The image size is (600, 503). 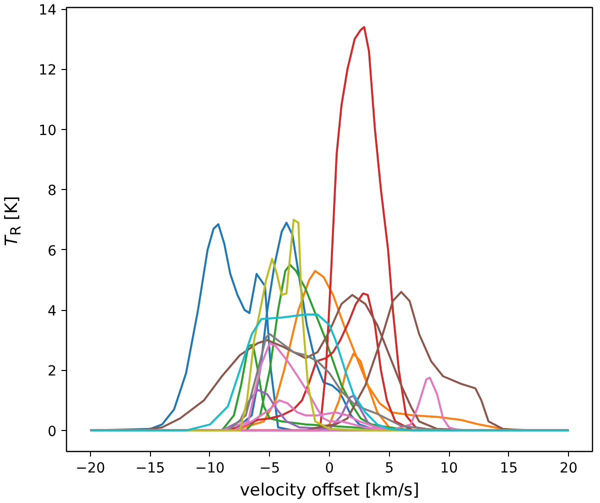 I want to click on x-tick-label: 20, so click(x=569, y=468).